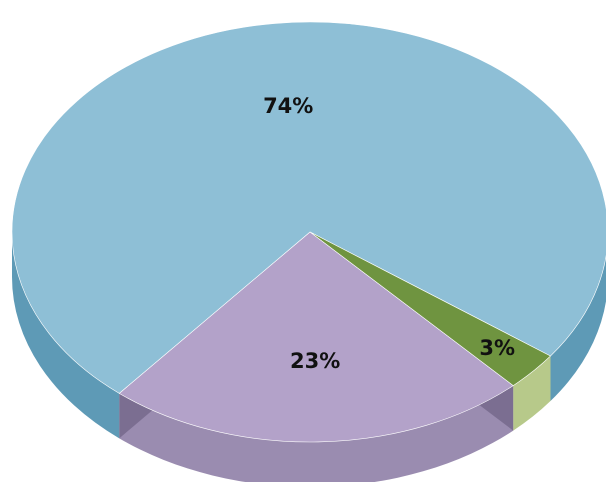 The height and width of the screenshot is (482, 606). Describe the element at coordinates (497, 348) in the screenshot. I see `slice-label-3pct: 3%` at that location.